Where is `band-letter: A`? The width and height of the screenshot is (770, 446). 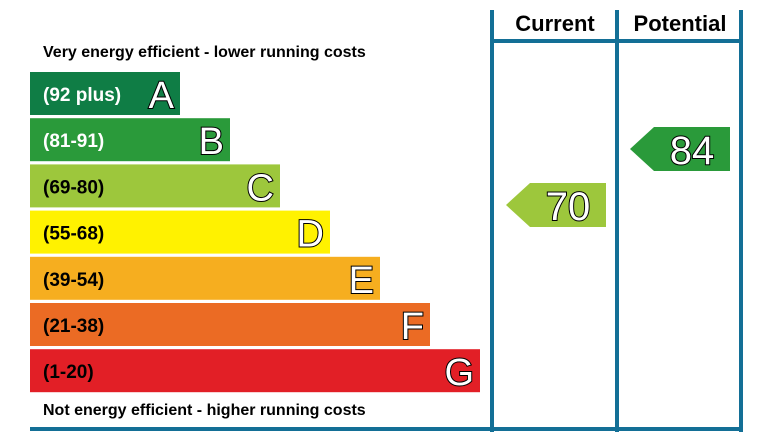
band-letter: A is located at coordinates (162, 96).